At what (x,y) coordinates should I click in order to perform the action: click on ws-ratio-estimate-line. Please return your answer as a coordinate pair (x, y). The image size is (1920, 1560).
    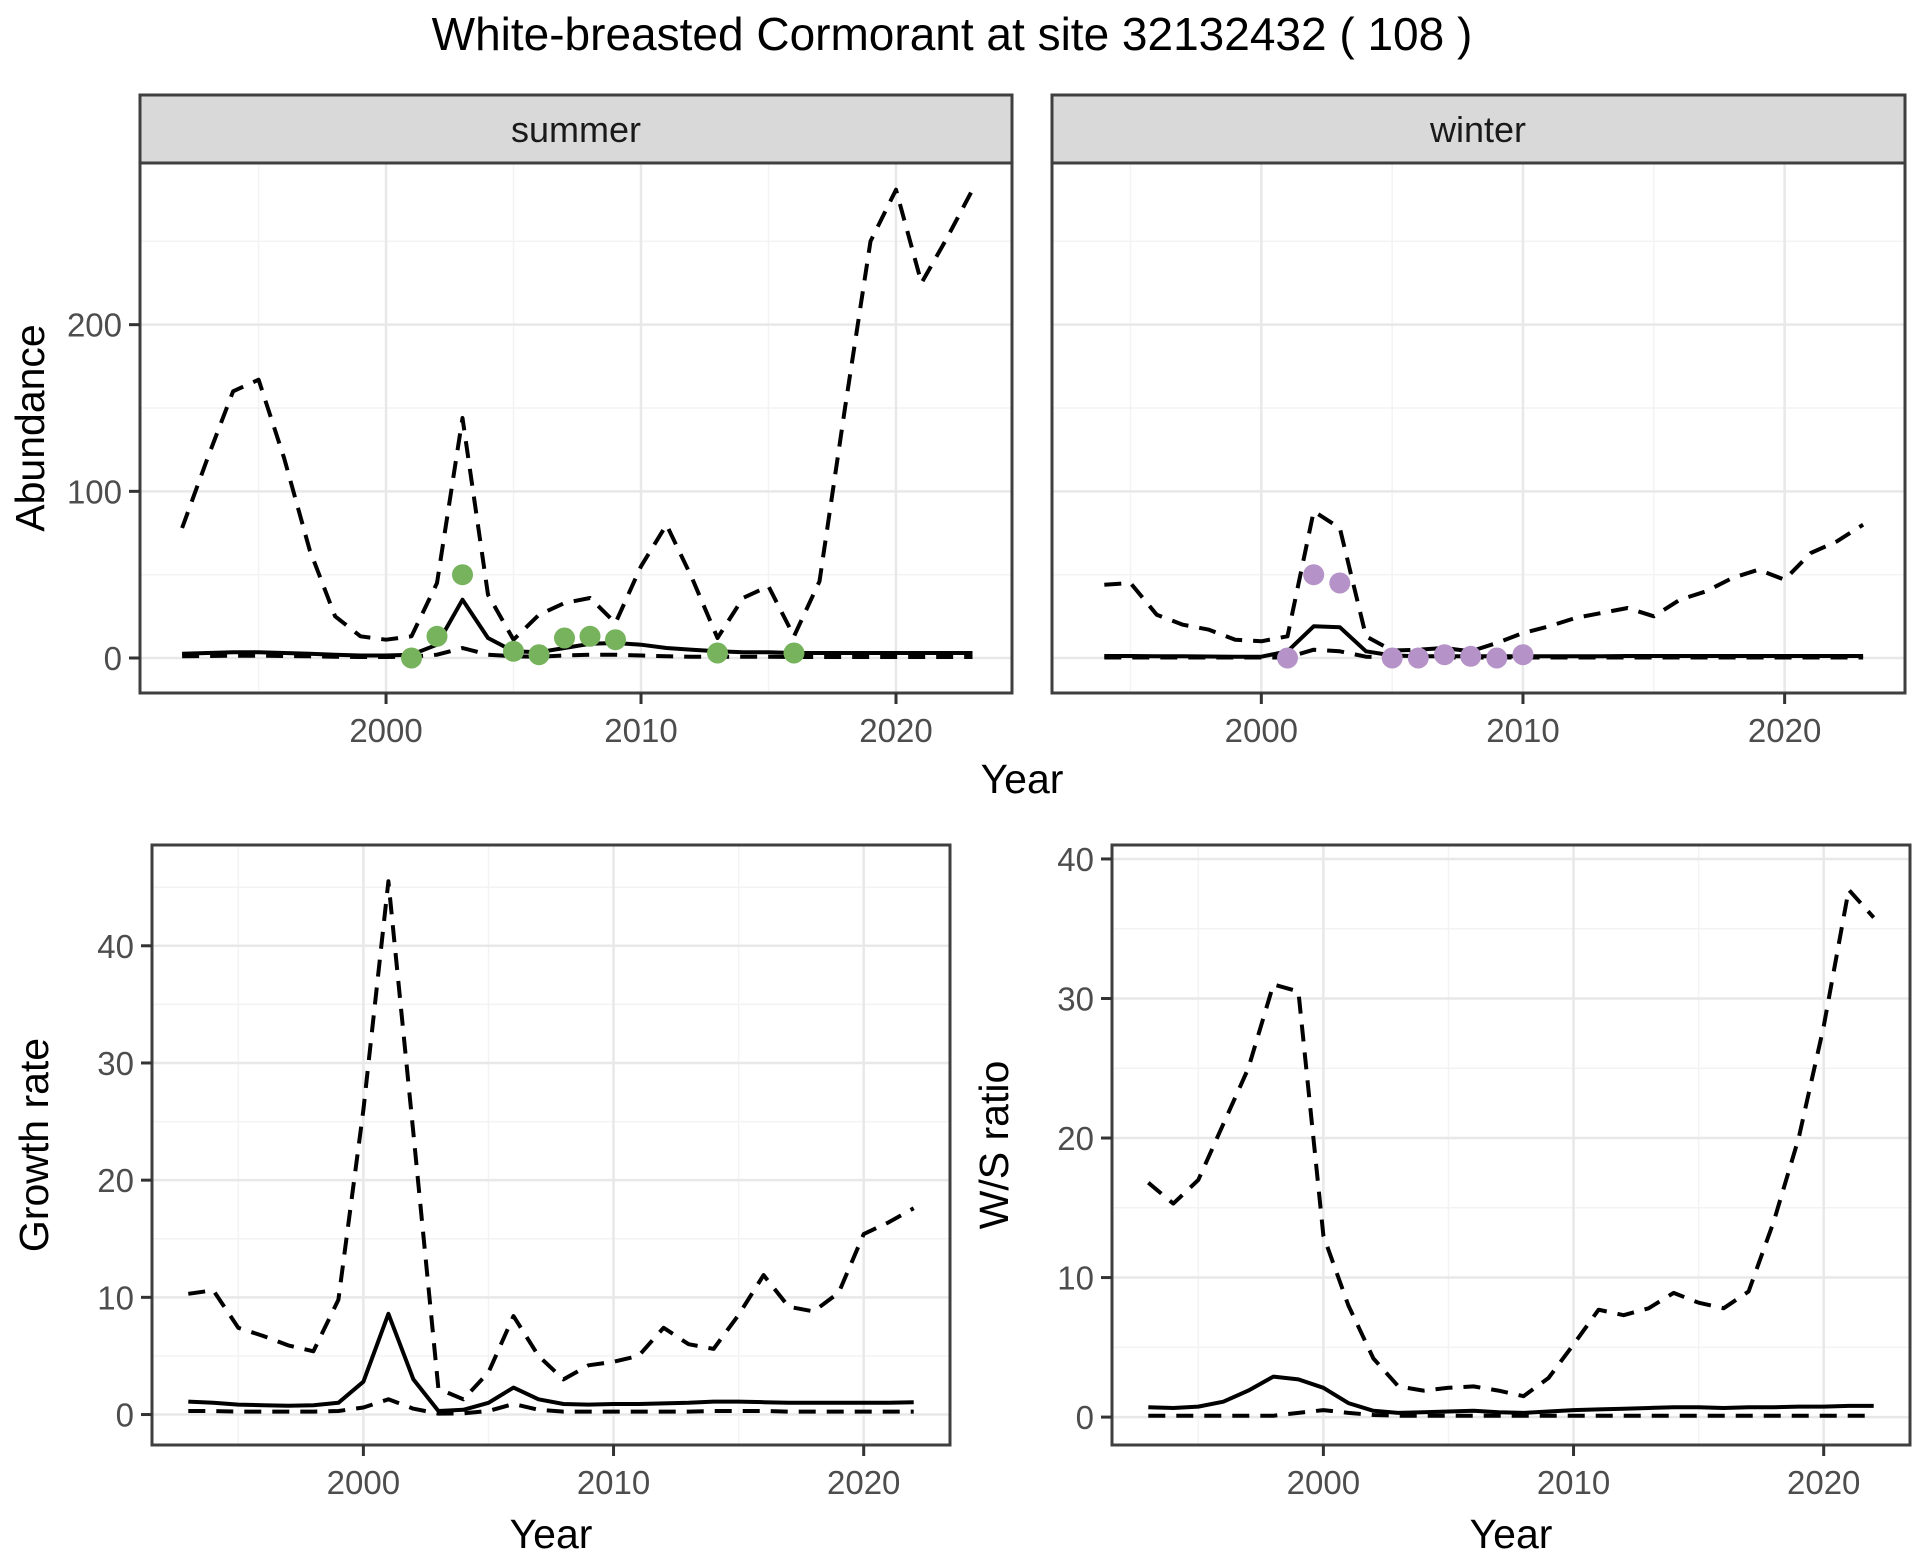
    Looking at the image, I should click on (1511, 1394).